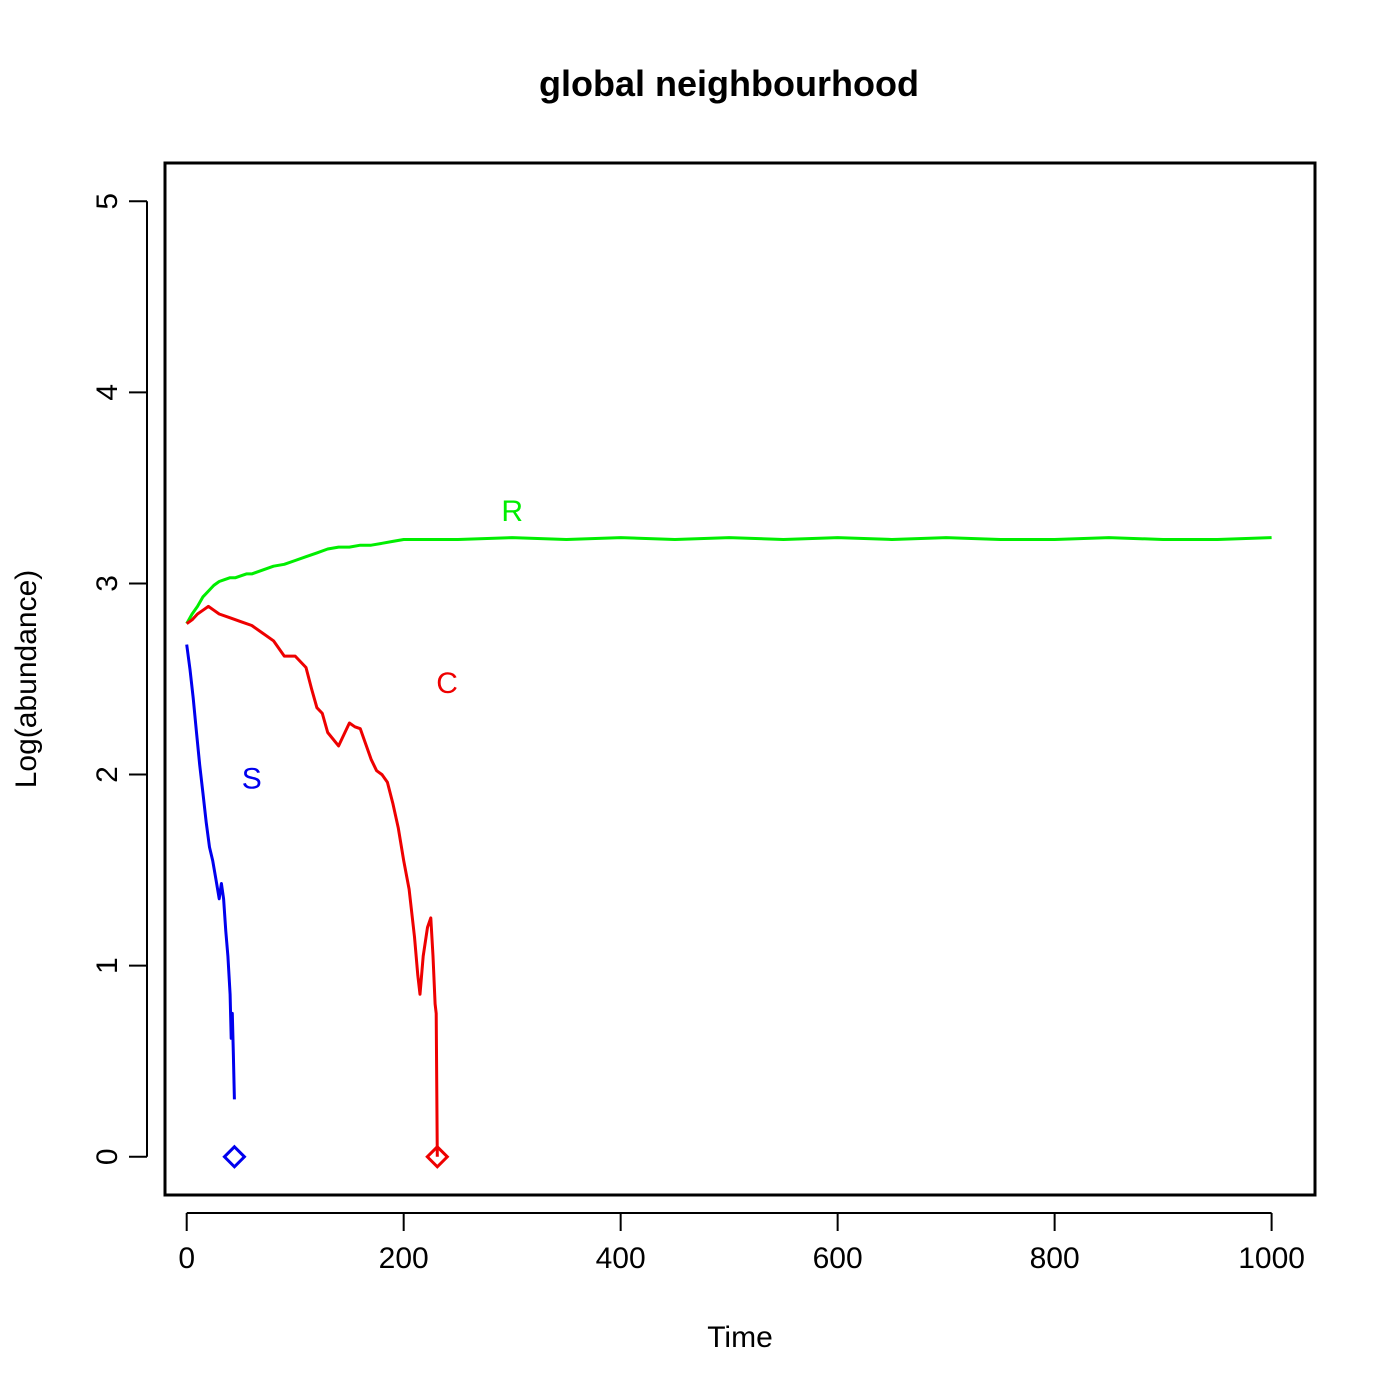 This screenshot has width=1400, height=1400. What do you see at coordinates (107, 583) in the screenshot?
I see `y-tick-label: 3` at bounding box center [107, 583].